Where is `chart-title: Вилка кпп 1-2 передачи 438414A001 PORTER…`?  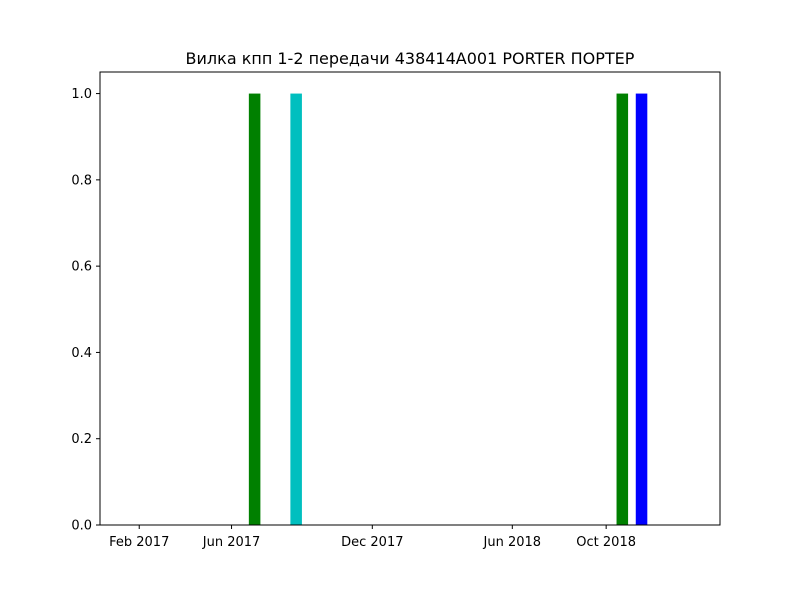
chart-title: Вилка кпп 1-2 передачи 438414A001 PORTER… is located at coordinates (410, 58).